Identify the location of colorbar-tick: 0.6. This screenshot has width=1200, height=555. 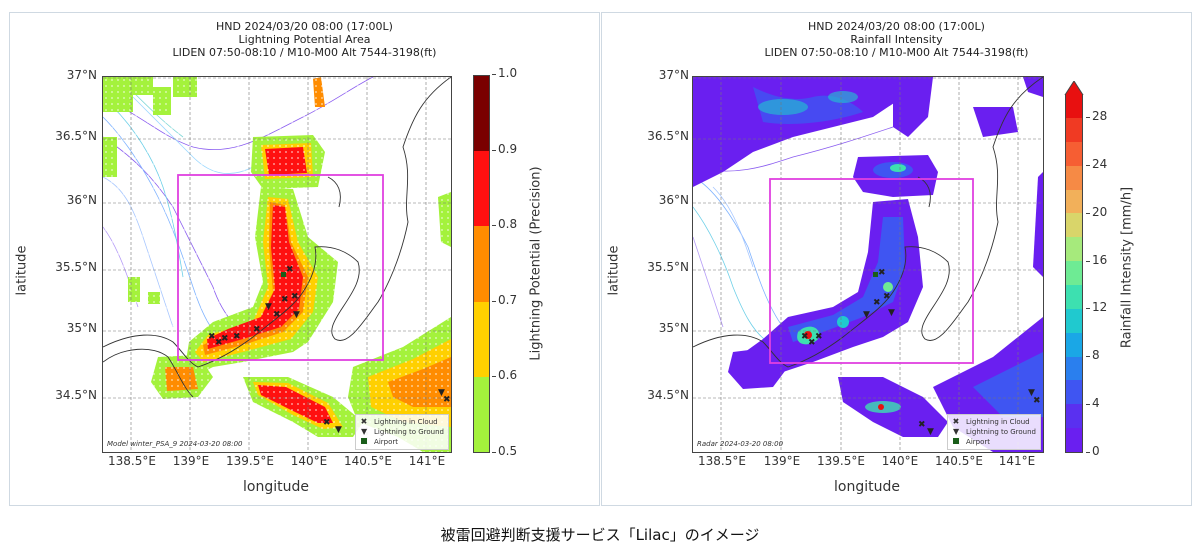
(504, 375).